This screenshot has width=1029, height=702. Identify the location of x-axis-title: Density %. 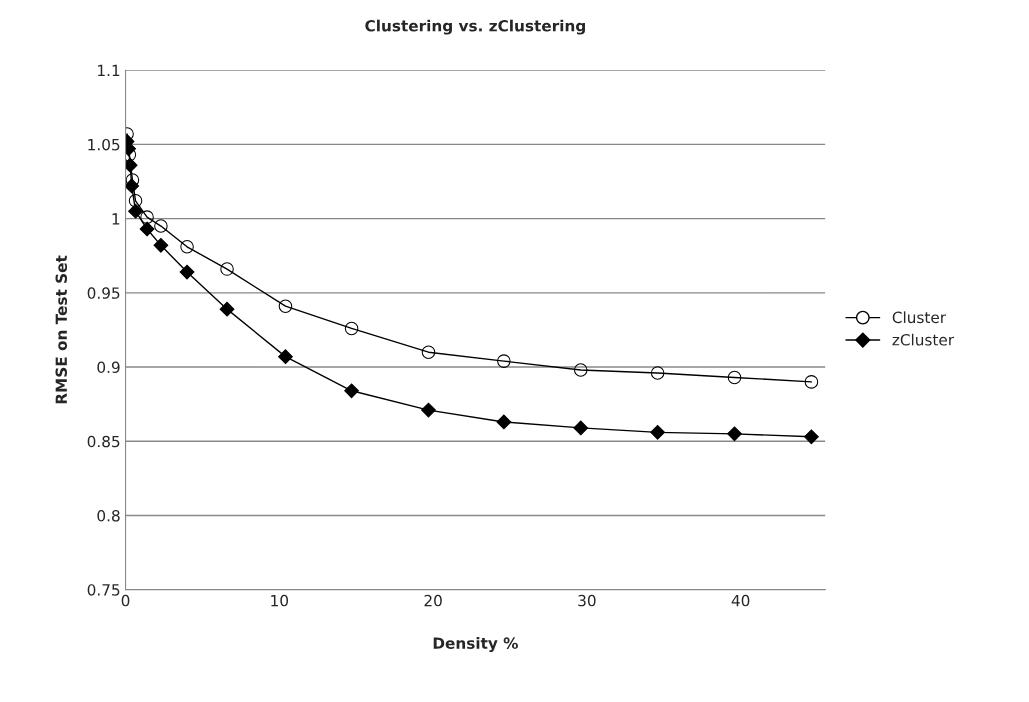
(475, 645).